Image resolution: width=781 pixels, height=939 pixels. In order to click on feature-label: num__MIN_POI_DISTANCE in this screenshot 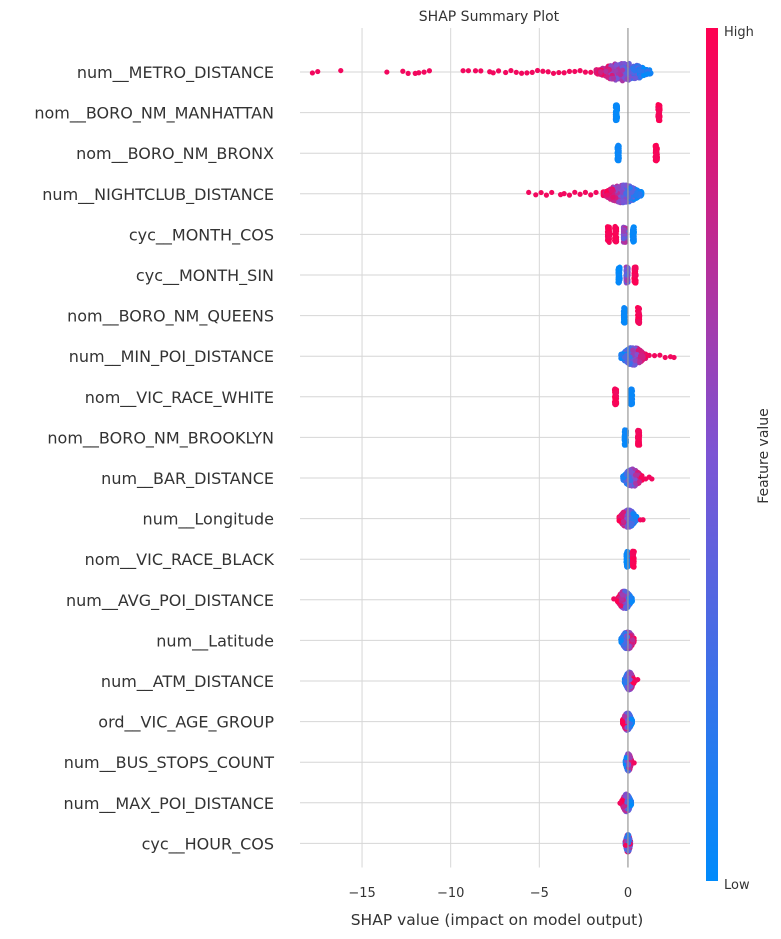, I will do `click(171, 357)`.